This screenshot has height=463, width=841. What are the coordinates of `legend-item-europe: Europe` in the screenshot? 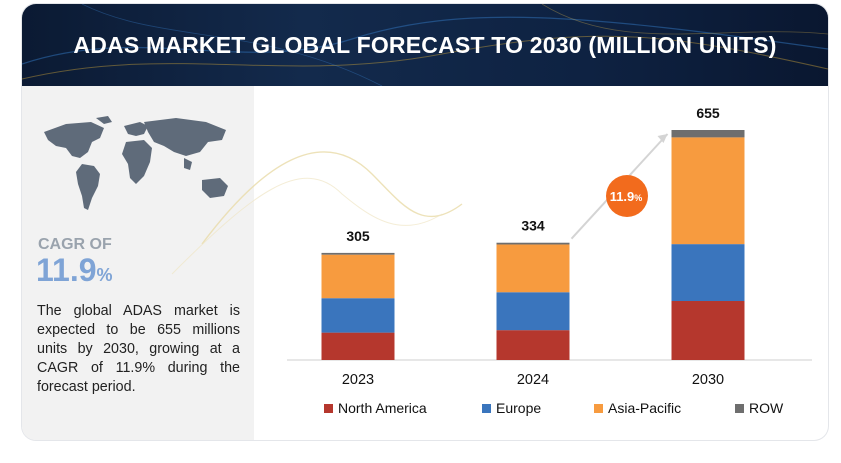 It's located at (511, 408).